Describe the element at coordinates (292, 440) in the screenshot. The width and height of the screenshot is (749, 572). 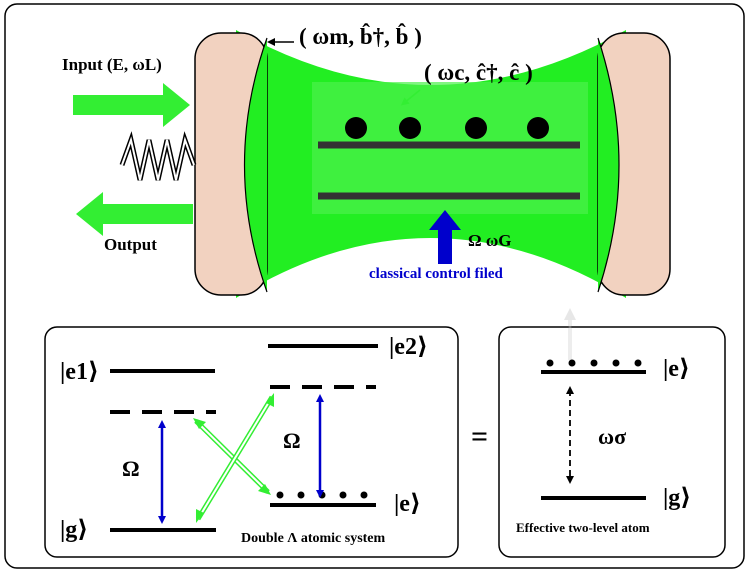
I see `omega-right-label: Ω` at that location.